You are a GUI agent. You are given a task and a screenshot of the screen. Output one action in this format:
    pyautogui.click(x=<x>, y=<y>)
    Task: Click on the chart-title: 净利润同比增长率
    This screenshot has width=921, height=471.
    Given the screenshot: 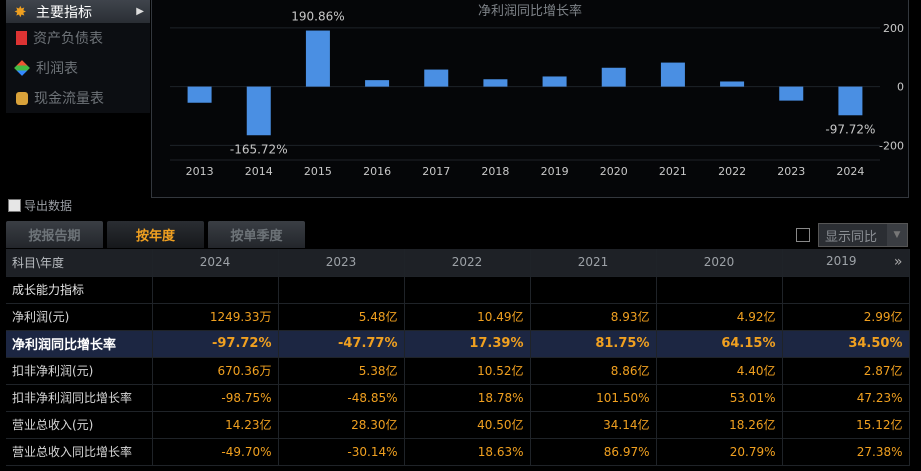 What is the action you would take?
    pyautogui.click(x=530, y=11)
    